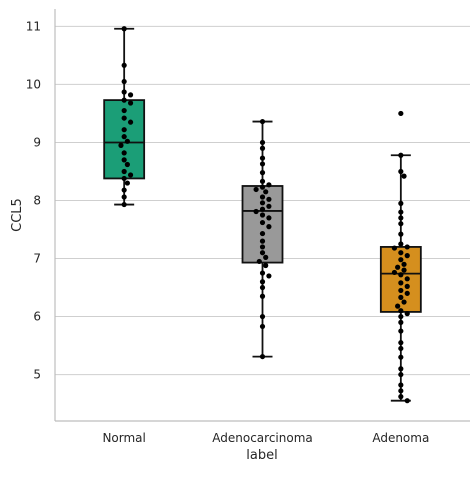 This screenshot has width=474, height=477. Describe the element at coordinates (400, 438) in the screenshot. I see `x-tick-label: Adenoma` at that location.